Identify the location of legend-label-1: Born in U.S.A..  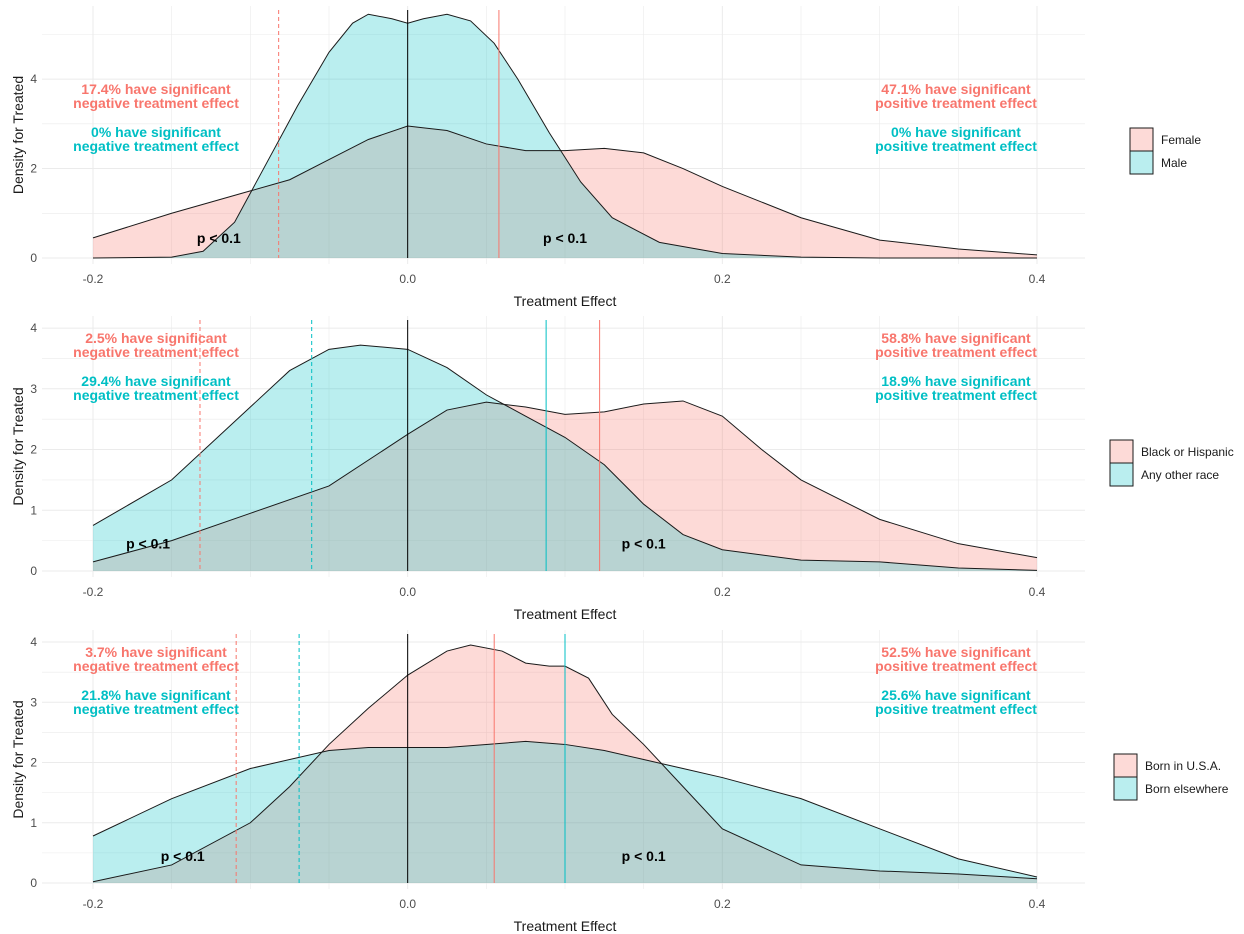
(1183, 766).